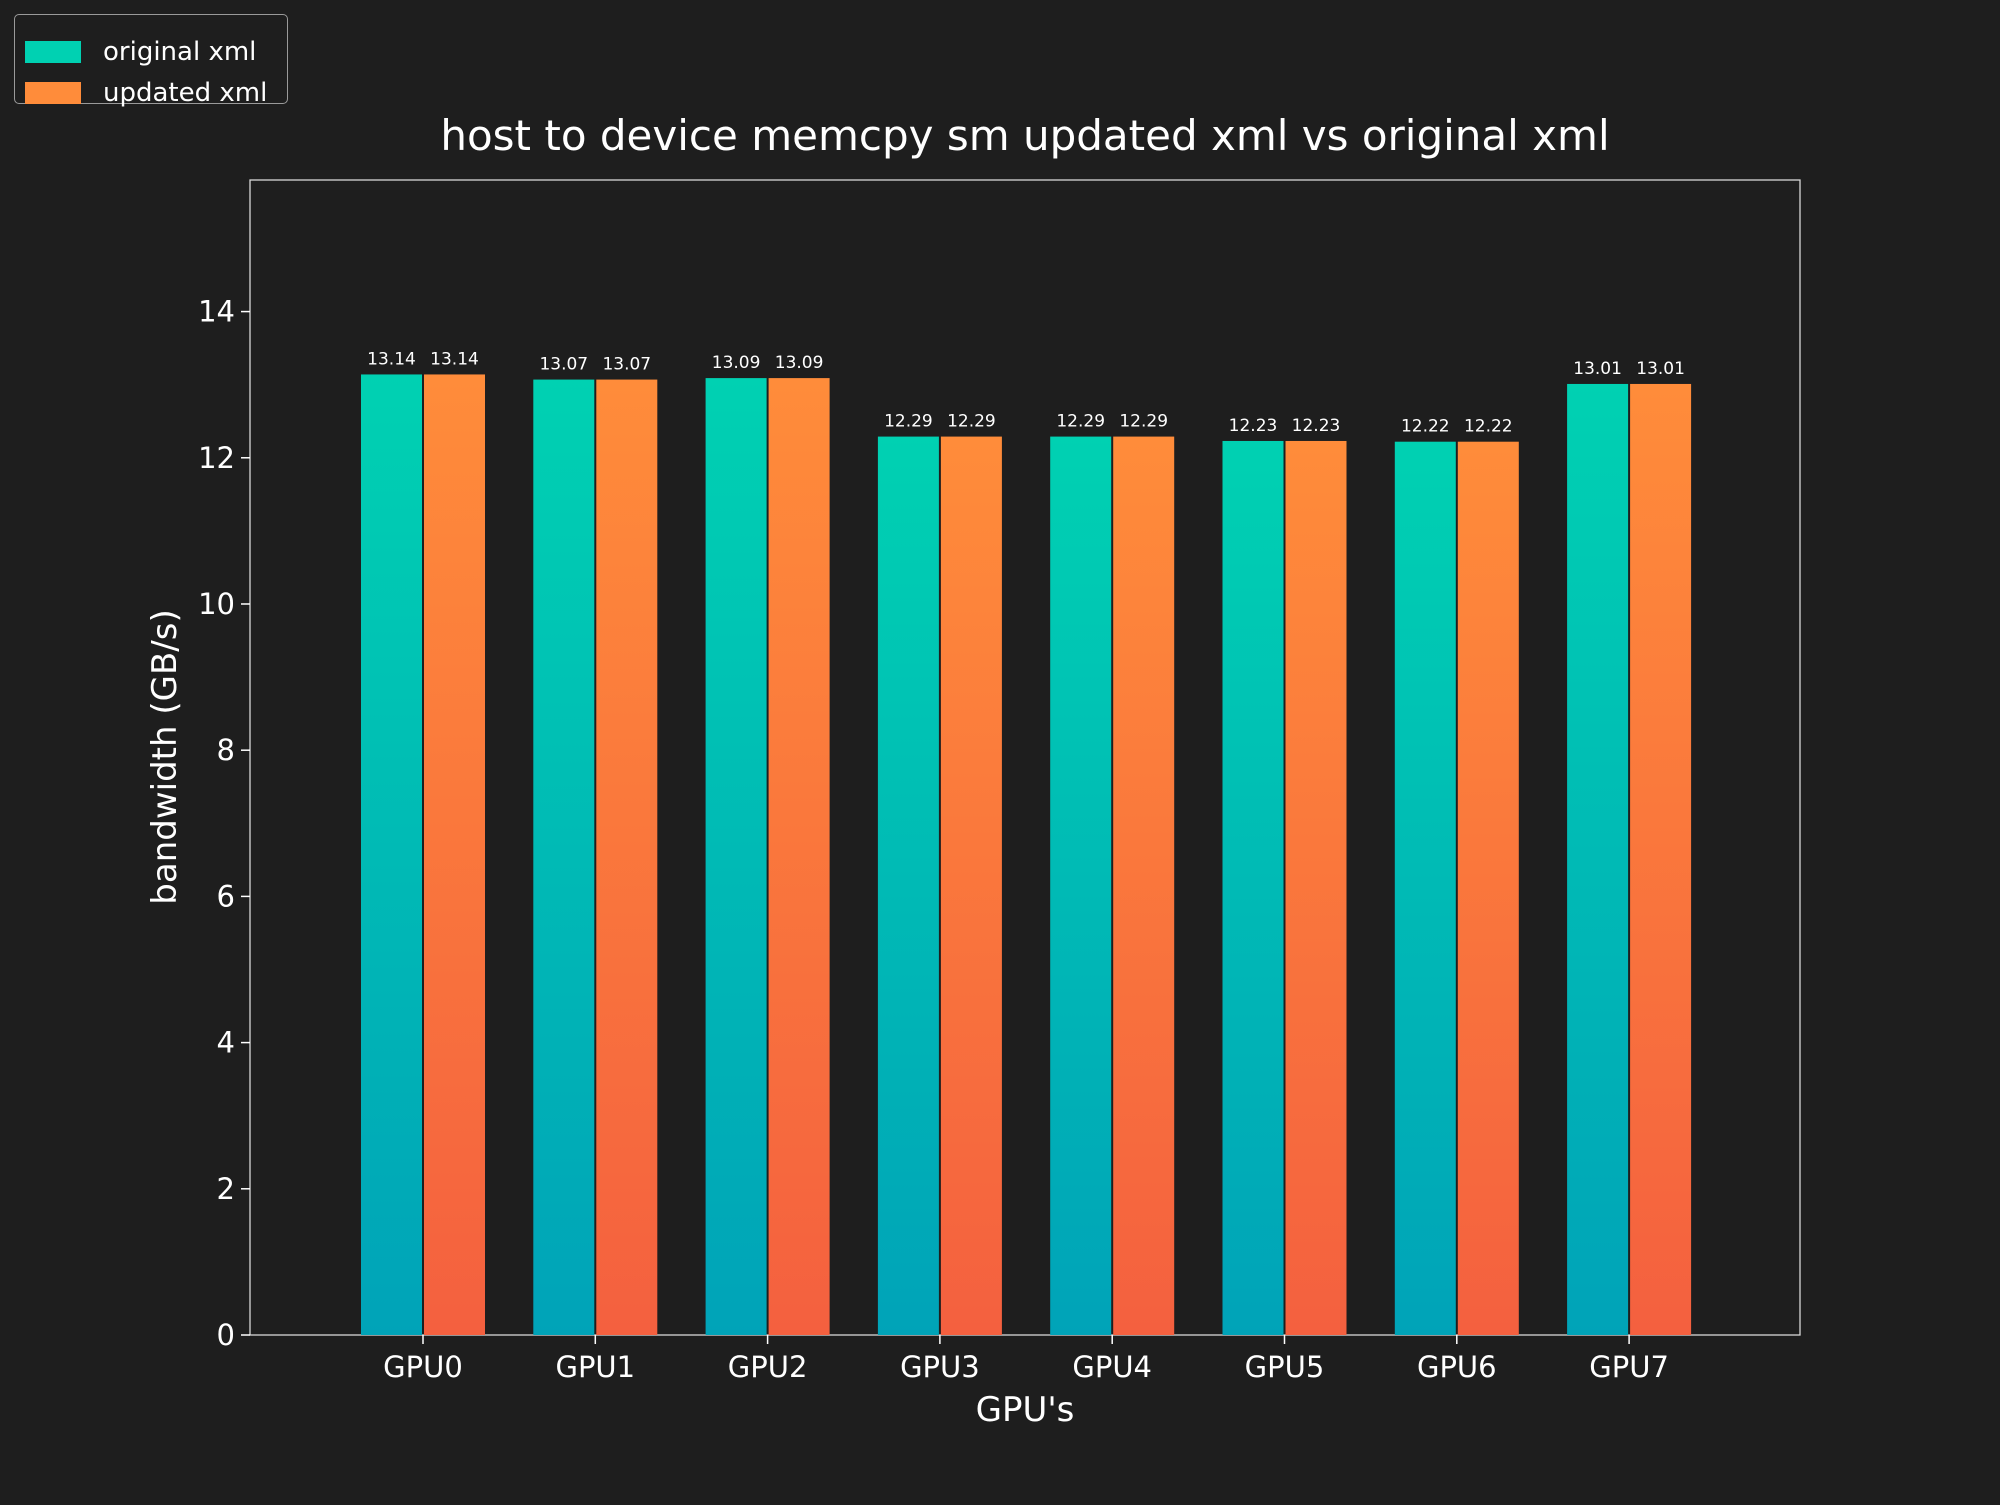 Image resolution: width=2000 pixels, height=1505 pixels. What do you see at coordinates (1112, 1367) in the screenshot?
I see `x-tick-label: GPU4` at bounding box center [1112, 1367].